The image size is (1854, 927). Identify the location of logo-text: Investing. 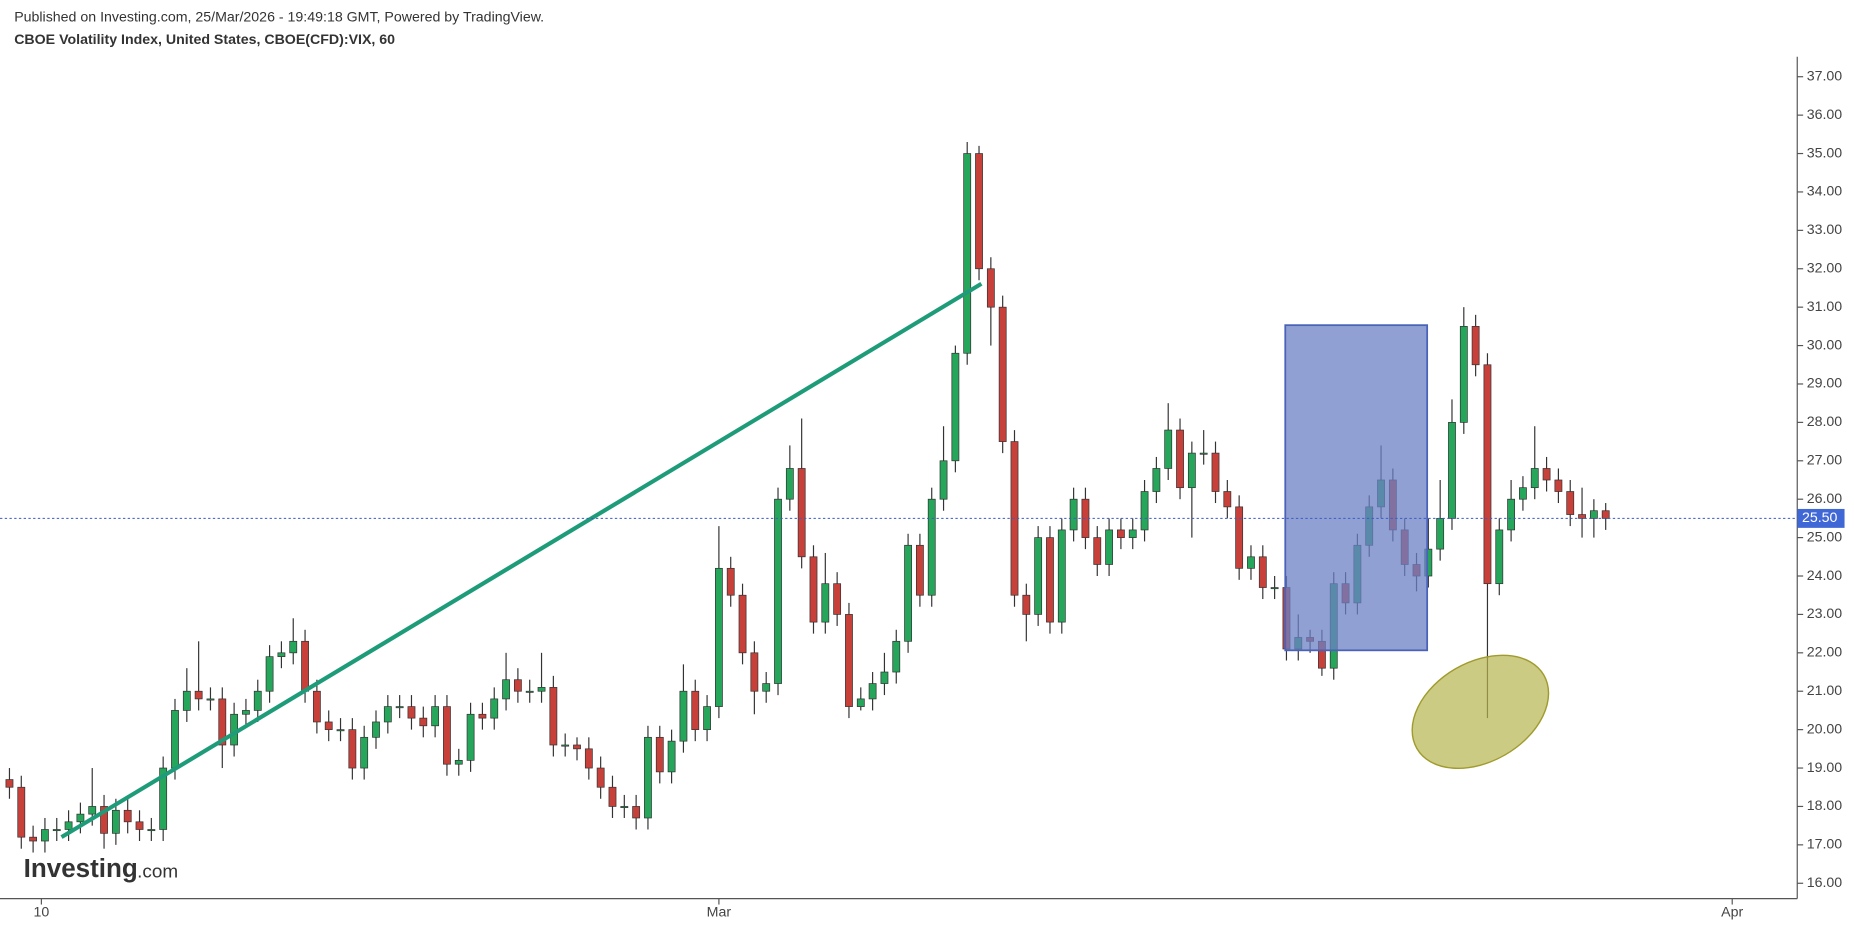
(81, 868).